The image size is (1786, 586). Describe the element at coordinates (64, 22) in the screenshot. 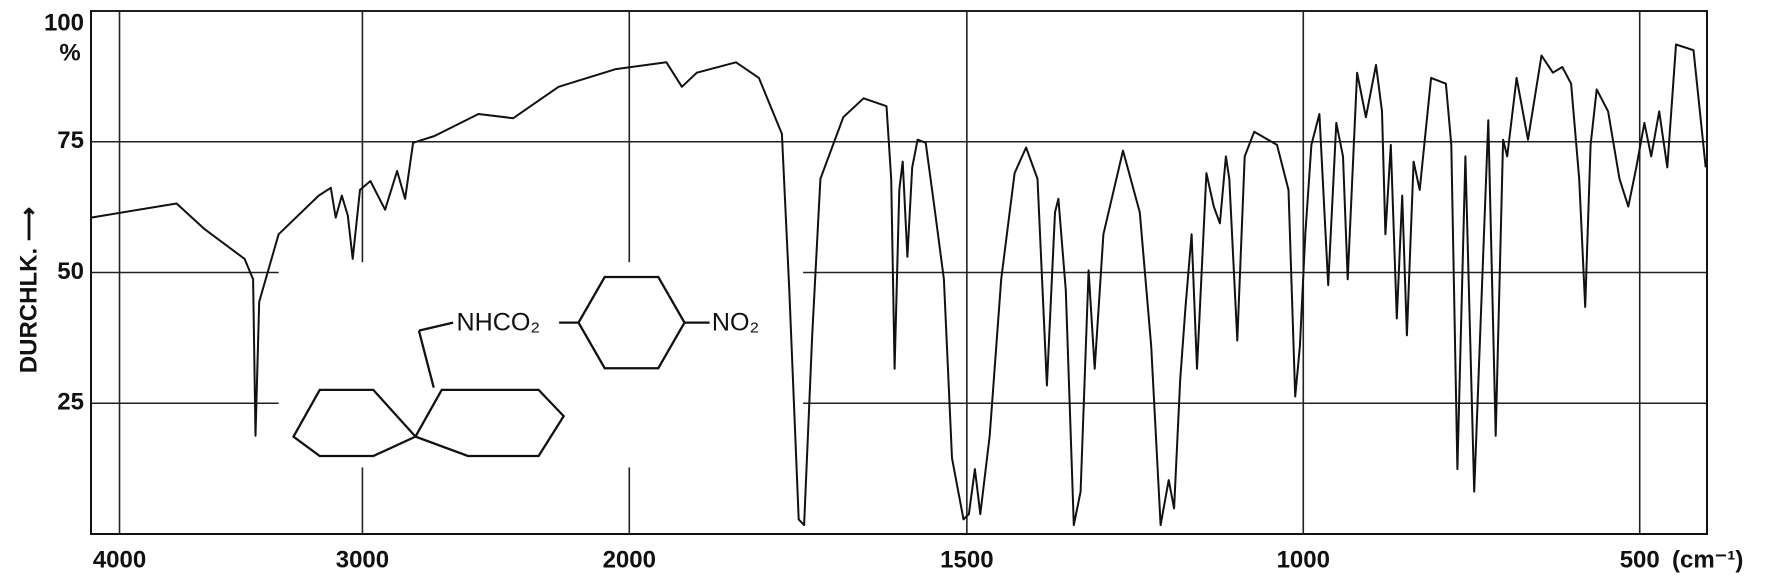

I see `y-tick-label: 100` at that location.